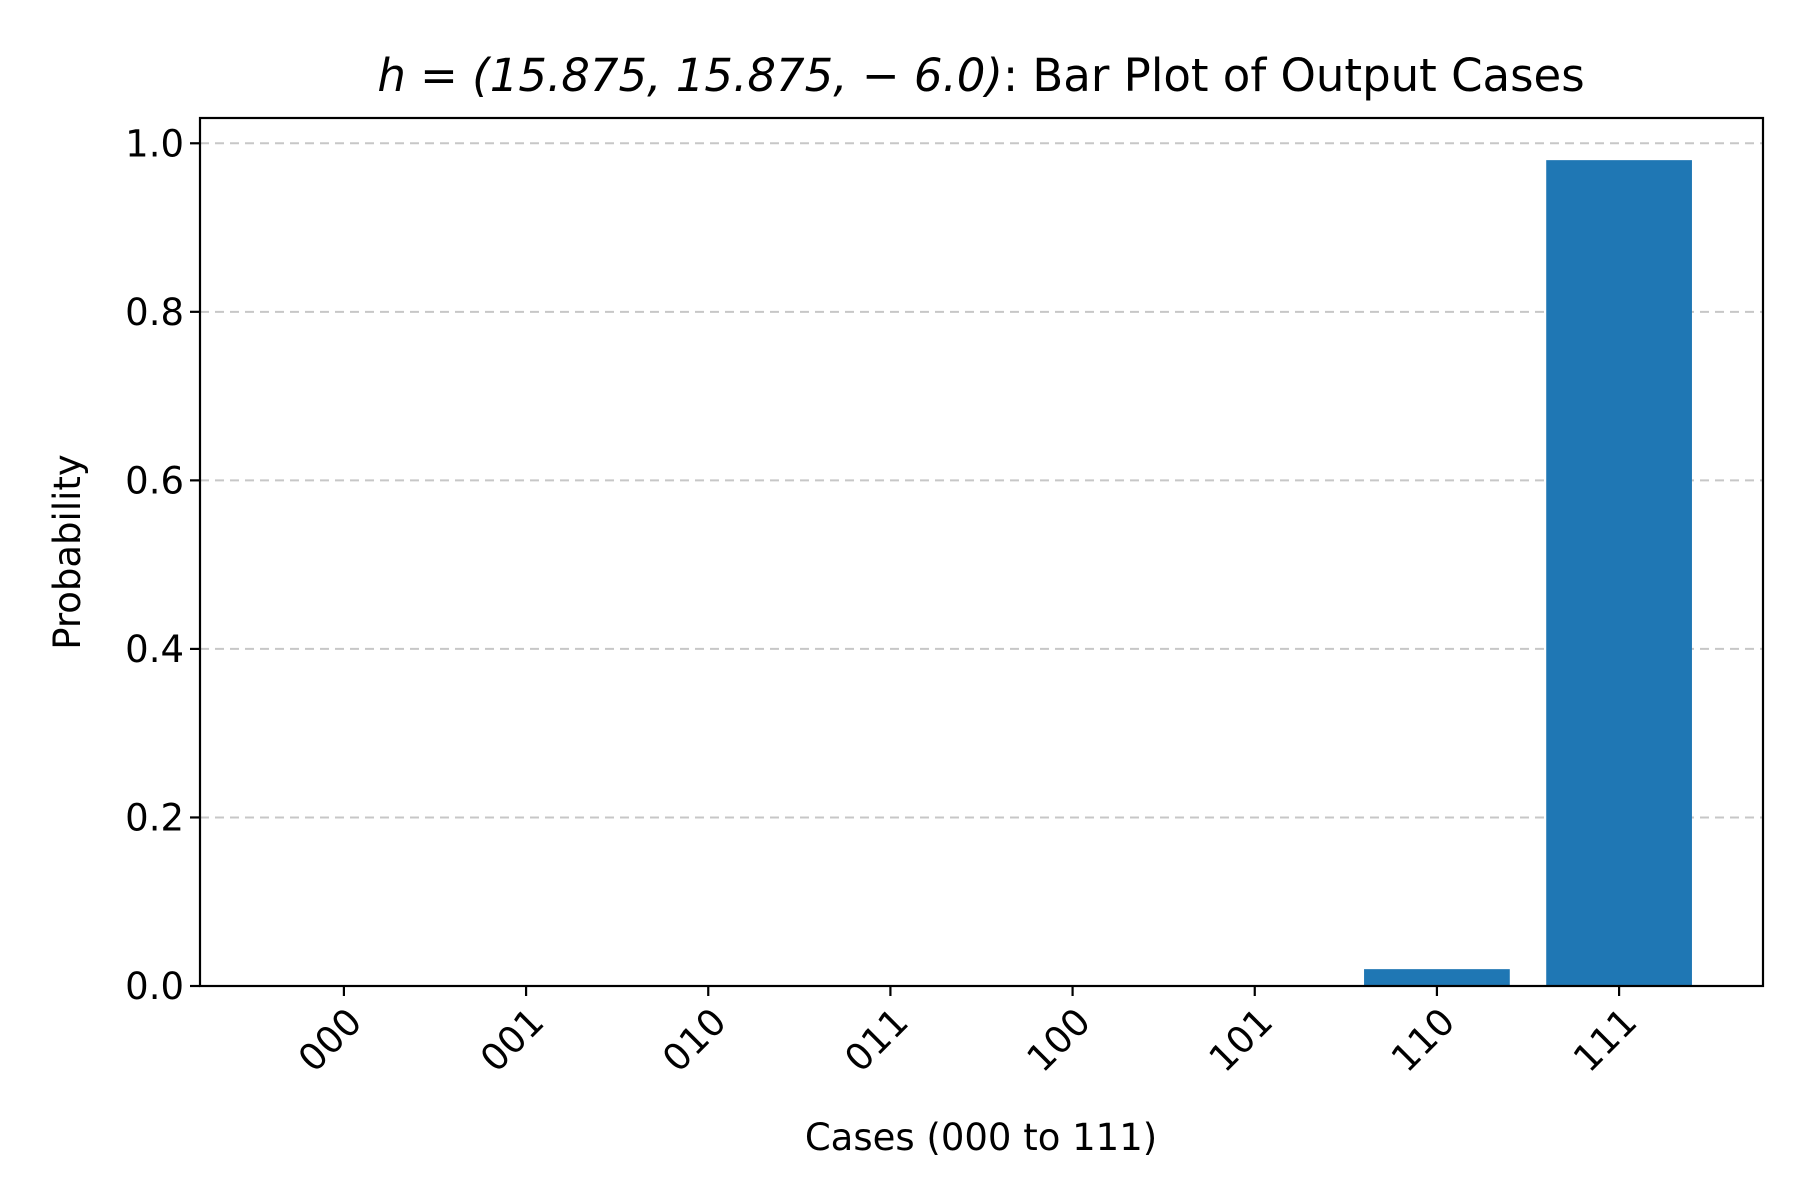 The width and height of the screenshot is (1800, 1200). Describe the element at coordinates (154, 143) in the screenshot. I see `y-tick-label: 1.0` at that location.